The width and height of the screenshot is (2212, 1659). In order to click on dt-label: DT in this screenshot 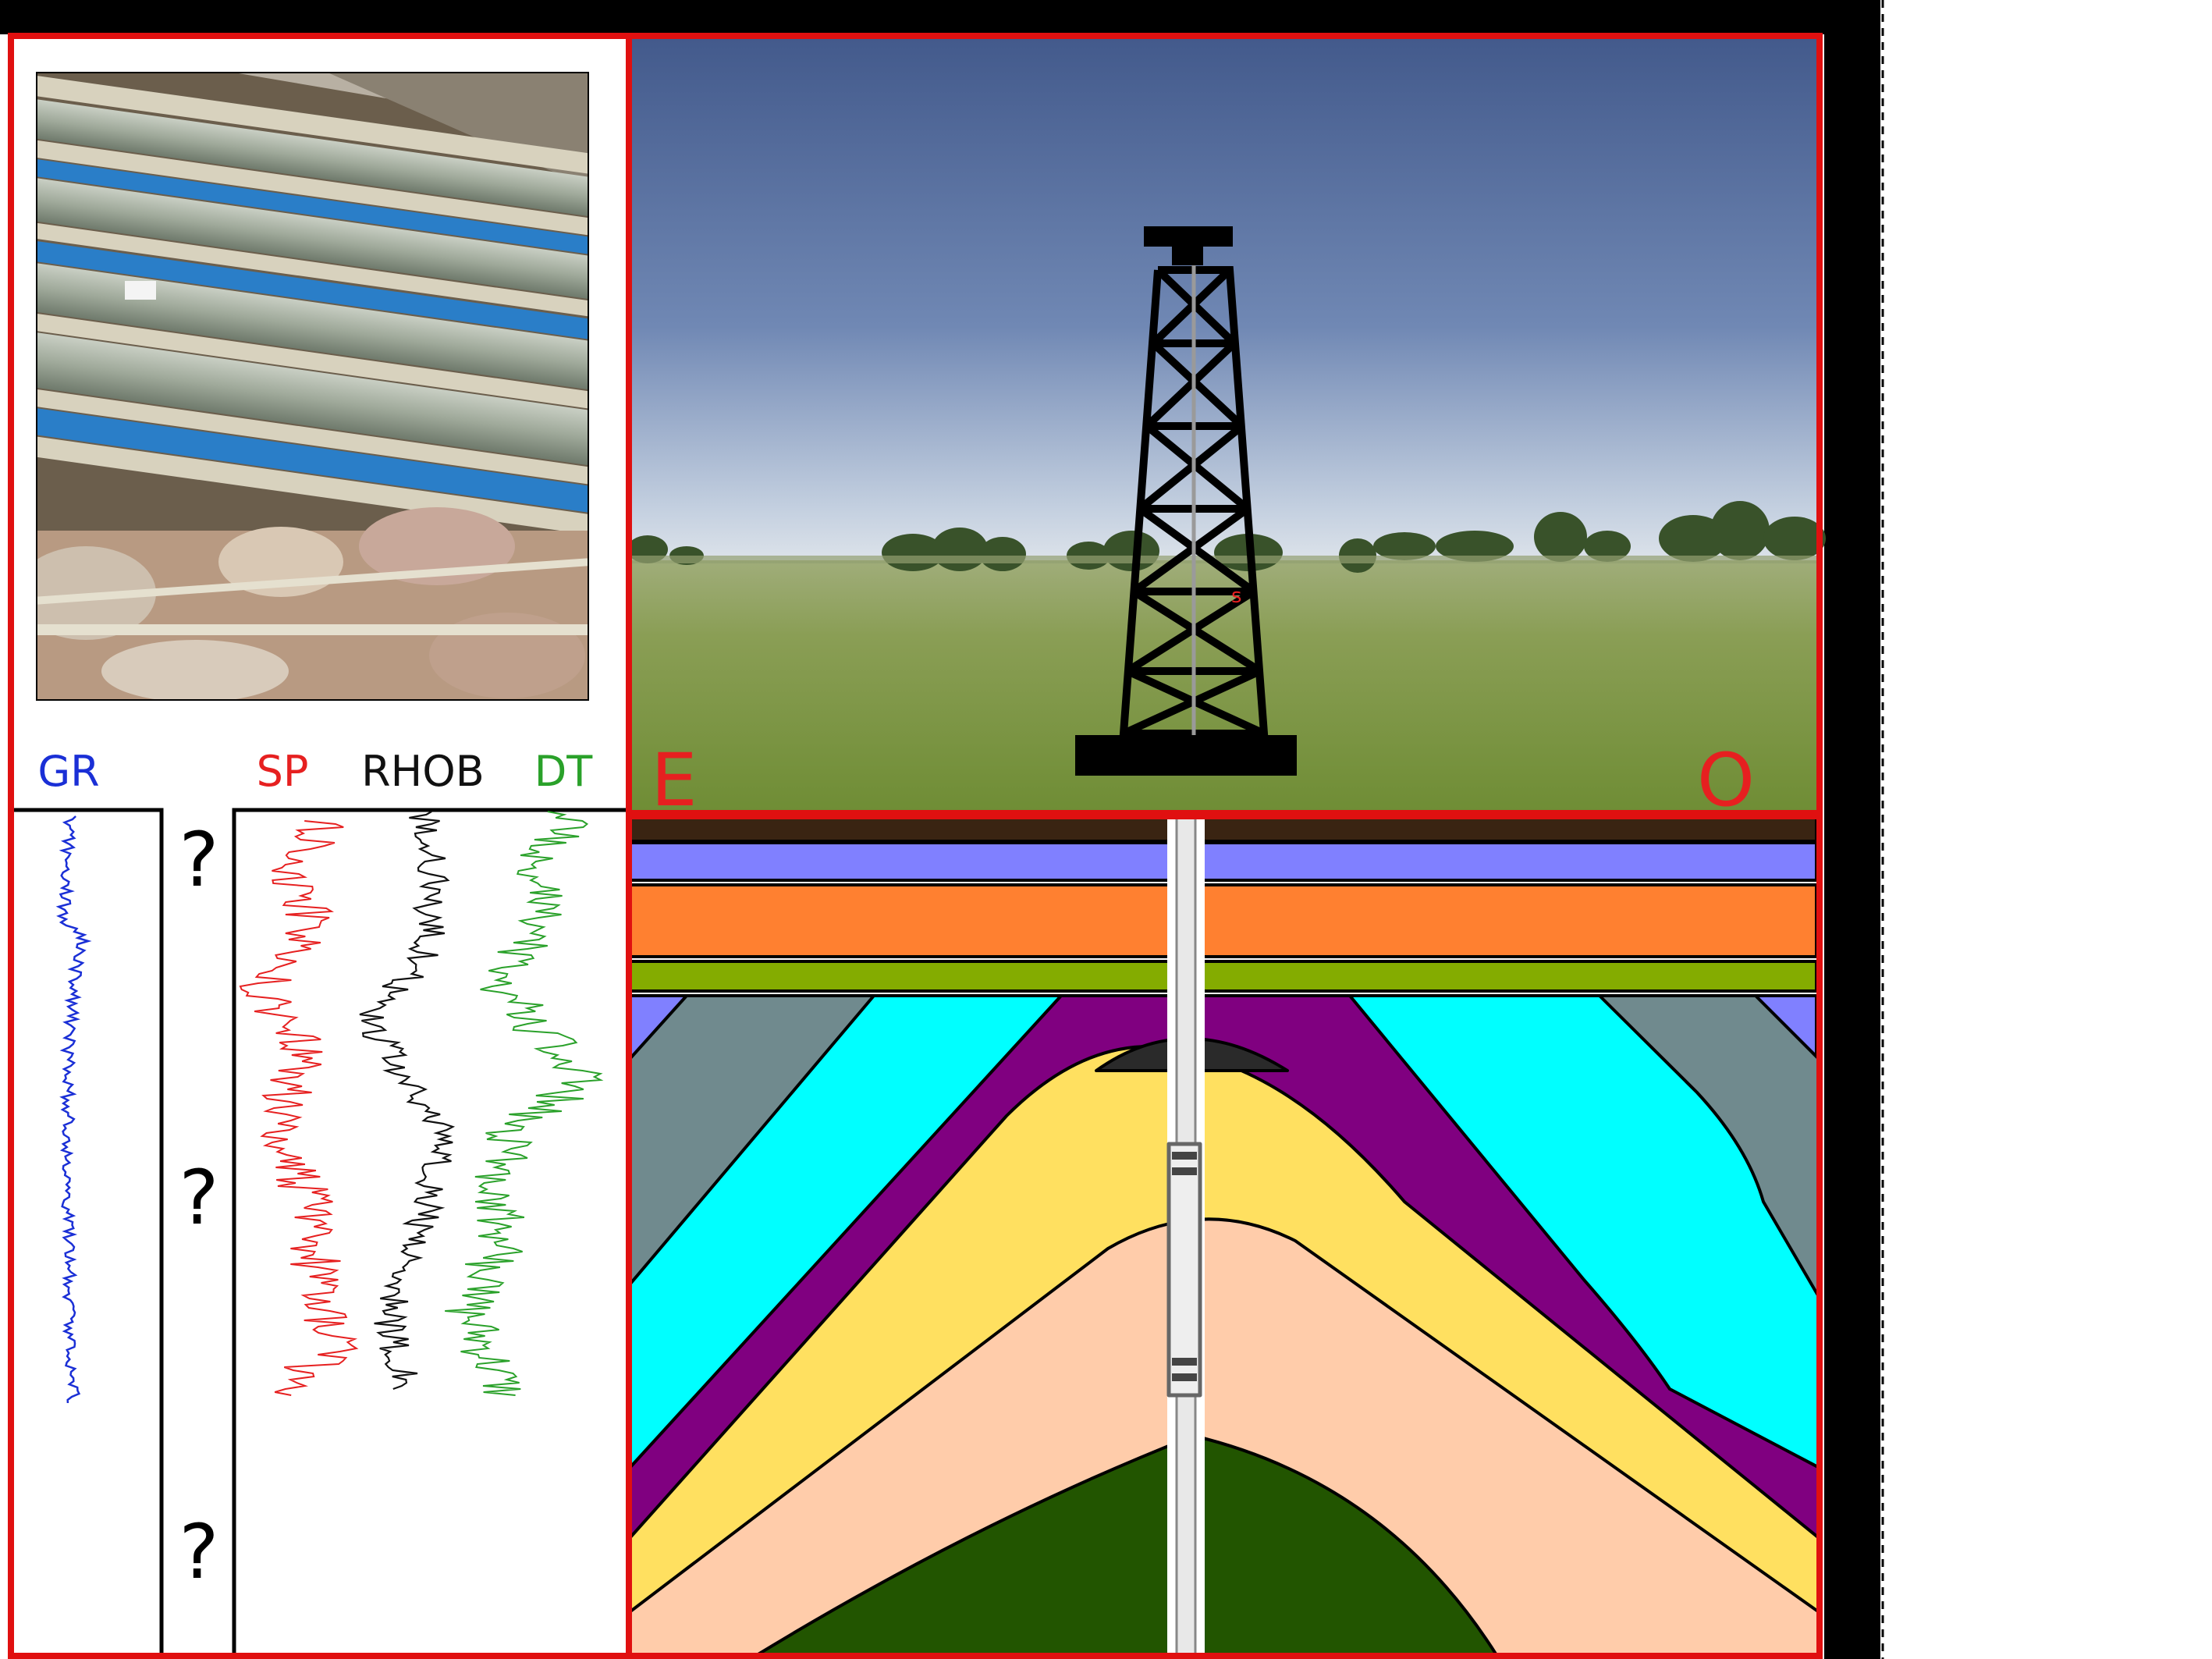, I will do `click(564, 771)`.